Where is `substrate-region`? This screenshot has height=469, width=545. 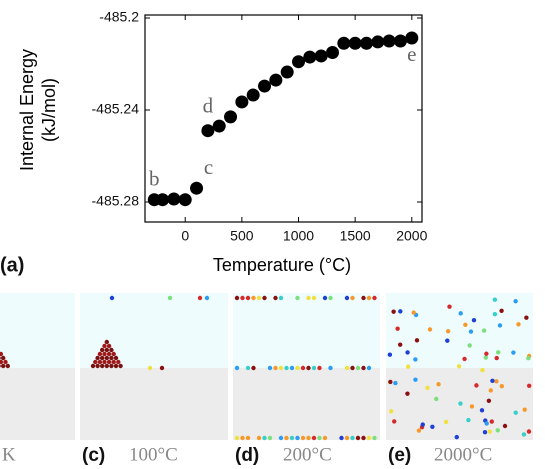 substrate-region is located at coordinates (154, 404).